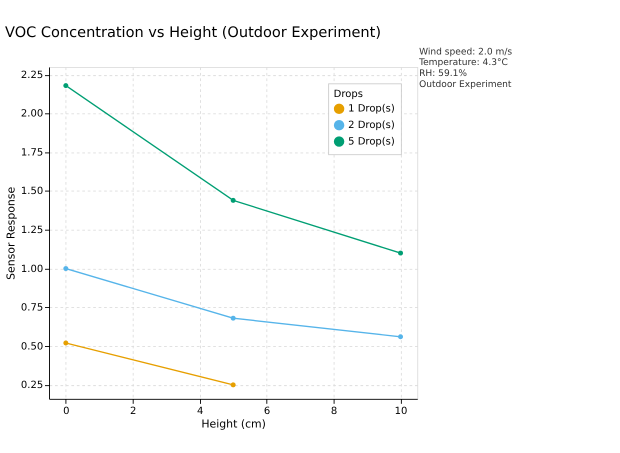 Image resolution: width=620 pixels, height=453 pixels. Describe the element at coordinates (133, 411) in the screenshot. I see `x-tick-label: 2` at that location.